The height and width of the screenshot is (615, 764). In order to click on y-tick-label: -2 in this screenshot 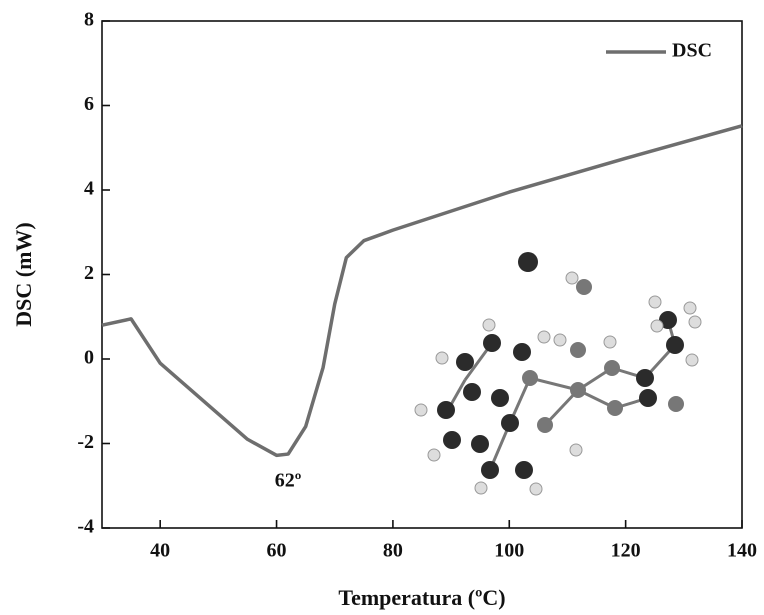, I will do `click(85, 442)`.